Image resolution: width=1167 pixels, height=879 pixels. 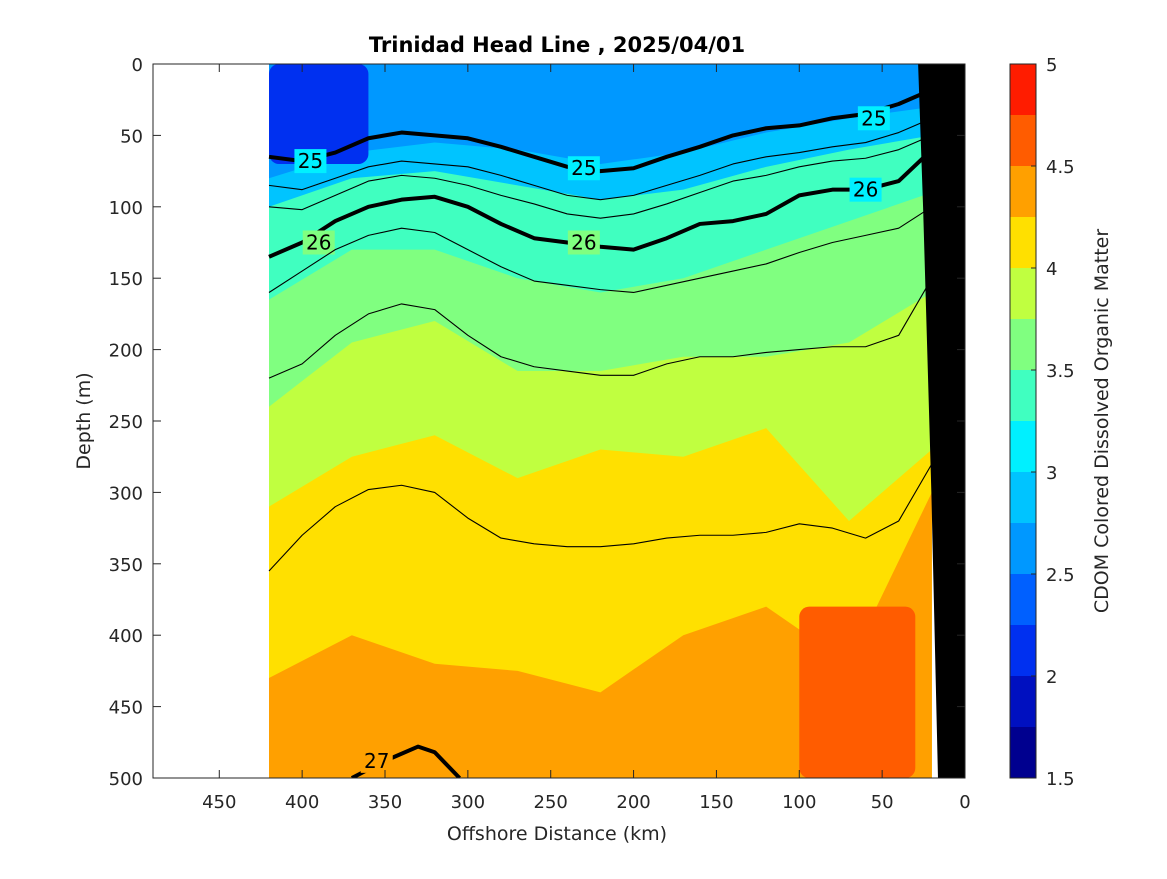 What do you see at coordinates (1060, 575) in the screenshot?
I see `colorbar-tick-label: 2.5` at bounding box center [1060, 575].